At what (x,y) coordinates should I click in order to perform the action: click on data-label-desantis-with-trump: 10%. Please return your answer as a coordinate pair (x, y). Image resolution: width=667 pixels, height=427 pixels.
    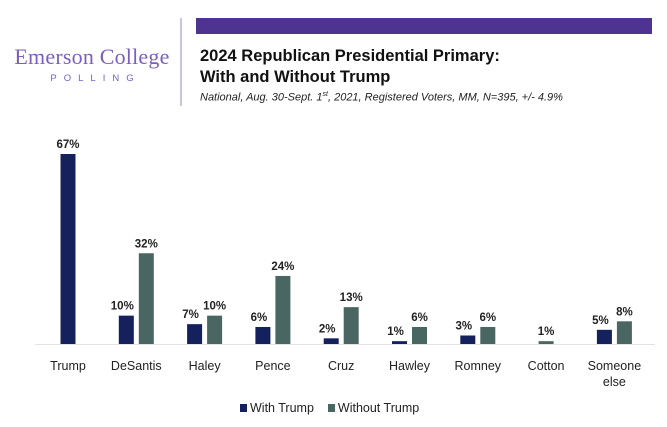
    Looking at the image, I should click on (122, 307).